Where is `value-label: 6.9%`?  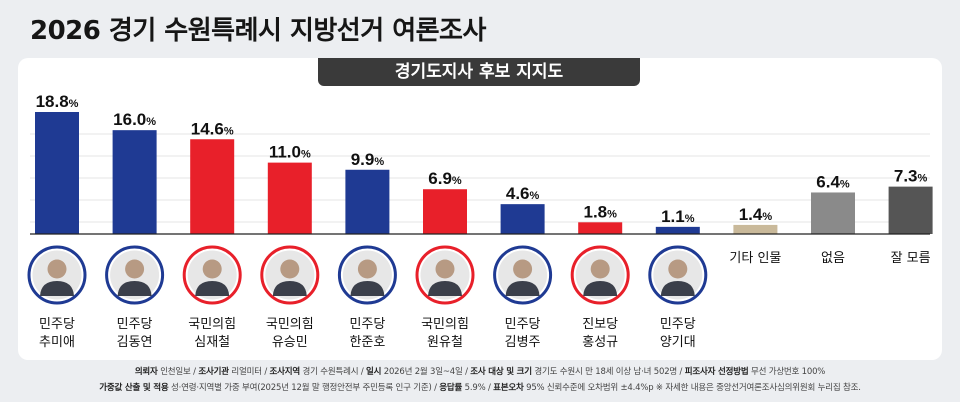 value-label: 6.9% is located at coordinates (445, 178).